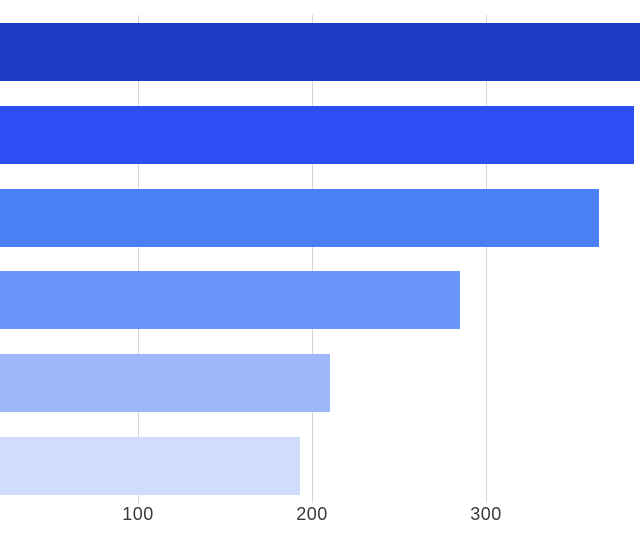  I want to click on x-tick-label-300: 300, so click(486, 514).